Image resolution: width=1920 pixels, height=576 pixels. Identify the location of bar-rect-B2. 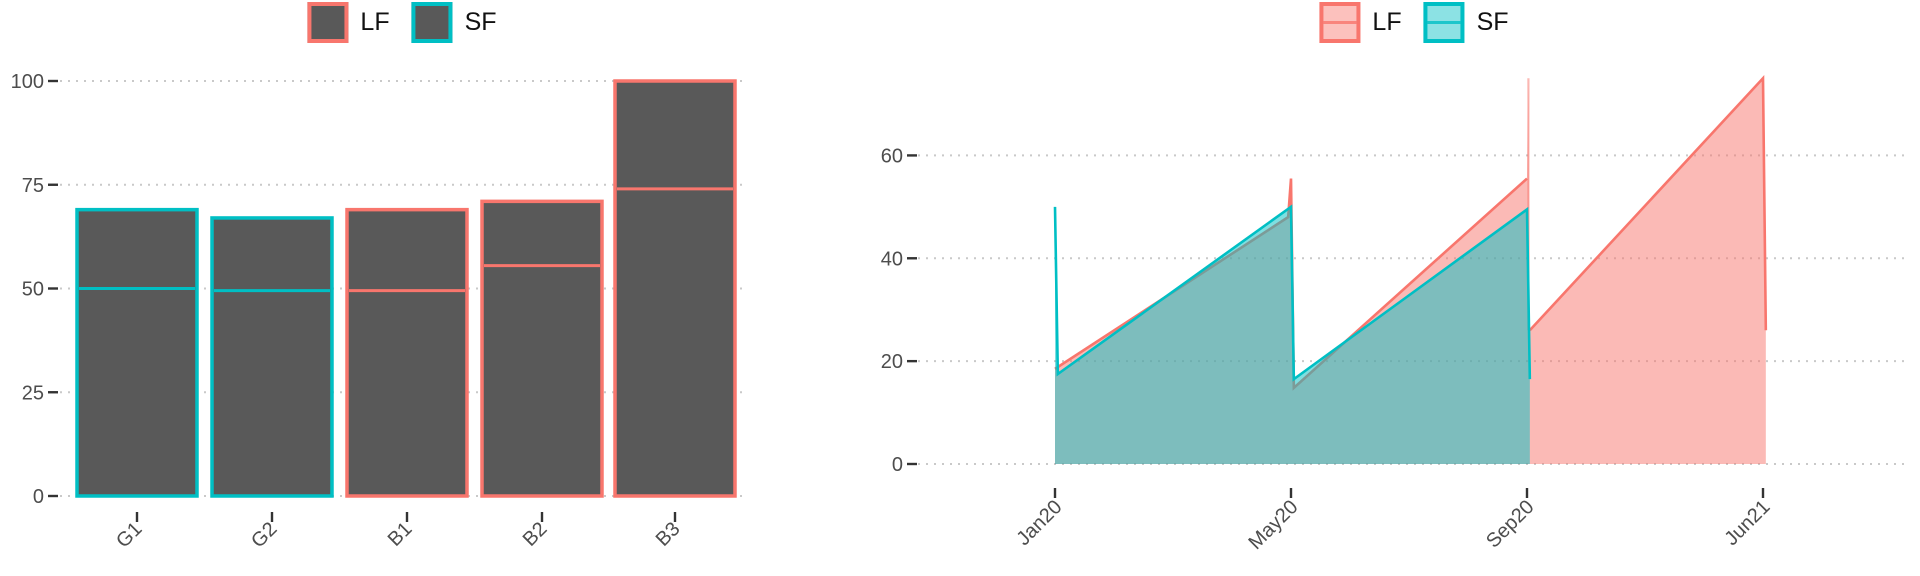
(542, 348).